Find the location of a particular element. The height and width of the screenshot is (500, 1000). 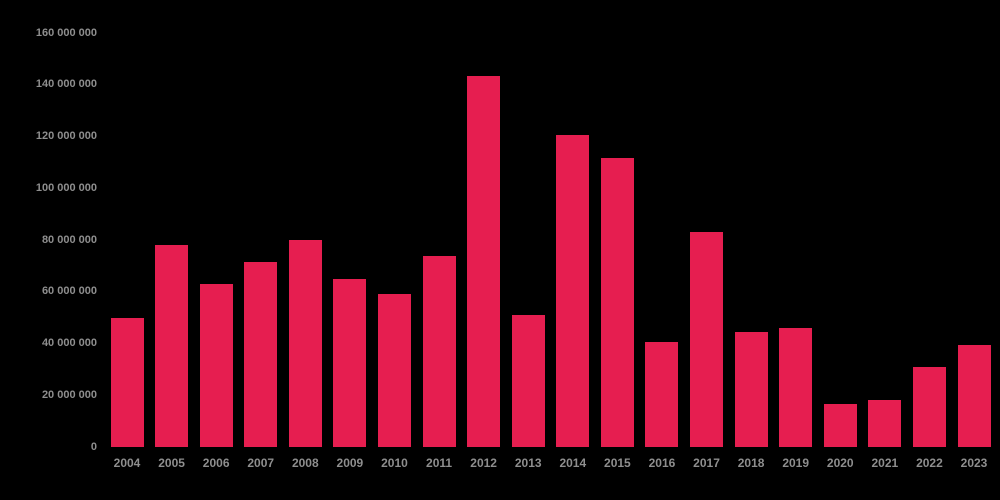

y-tick-label: 160 000 000 is located at coordinates (66, 32).